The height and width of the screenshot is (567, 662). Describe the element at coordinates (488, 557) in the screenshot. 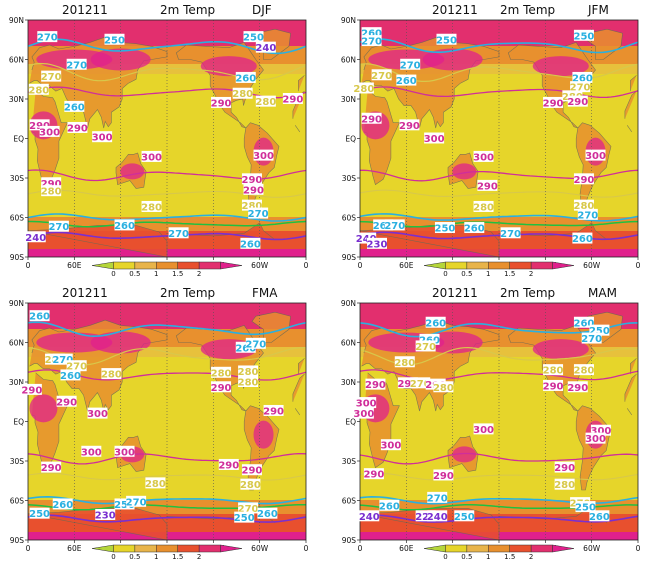

I see `colorbar-tick-label: 1` at that location.